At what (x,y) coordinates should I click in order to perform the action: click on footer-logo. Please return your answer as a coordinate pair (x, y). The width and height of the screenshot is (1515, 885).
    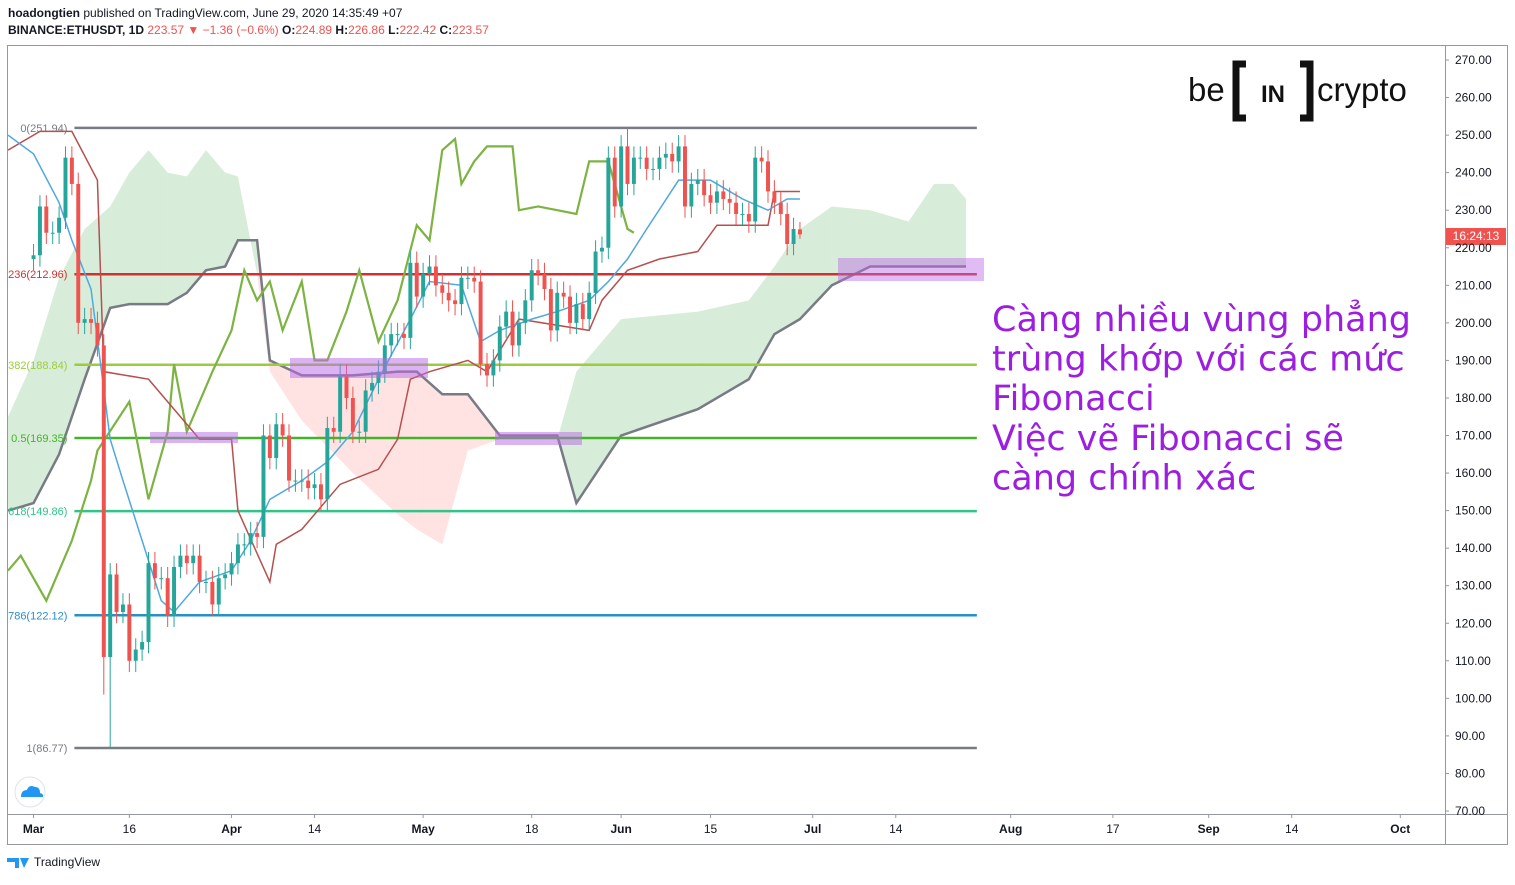
    Looking at the image, I should click on (18, 863).